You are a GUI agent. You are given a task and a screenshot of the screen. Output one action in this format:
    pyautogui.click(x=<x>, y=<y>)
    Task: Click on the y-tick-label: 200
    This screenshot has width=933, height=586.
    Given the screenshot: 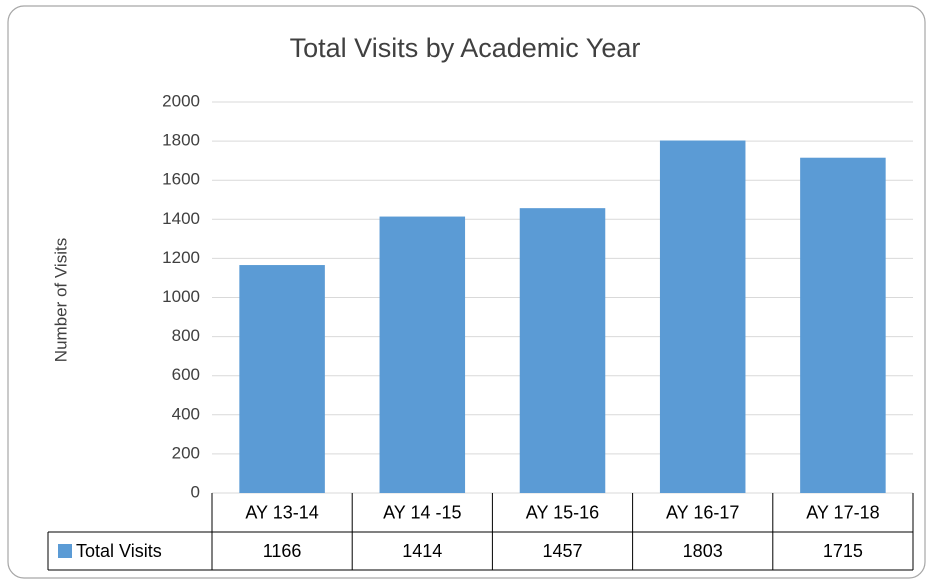 What is the action you would take?
    pyautogui.click(x=186, y=452)
    